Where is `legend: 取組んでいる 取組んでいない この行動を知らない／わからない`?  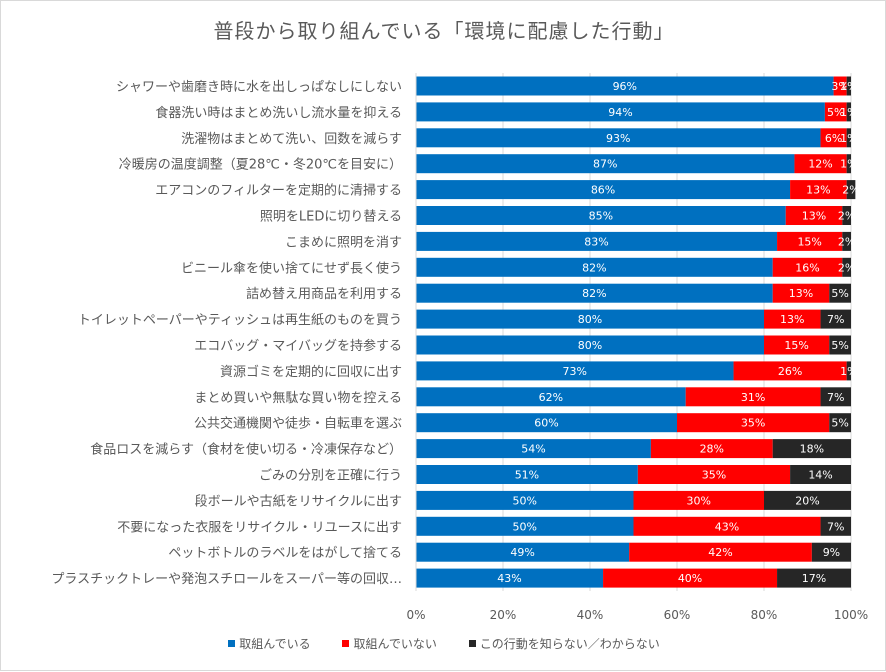
legend: 取組んでいる 取組んでいない この行動を知らない／わからない is located at coordinates (443, 643).